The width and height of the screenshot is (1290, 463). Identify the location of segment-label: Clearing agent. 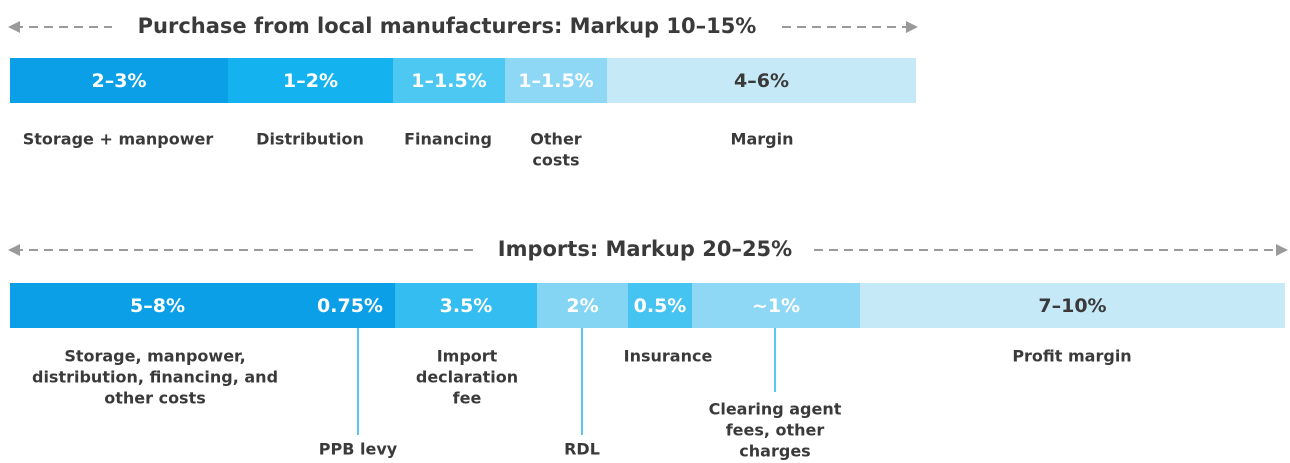
(775, 409).